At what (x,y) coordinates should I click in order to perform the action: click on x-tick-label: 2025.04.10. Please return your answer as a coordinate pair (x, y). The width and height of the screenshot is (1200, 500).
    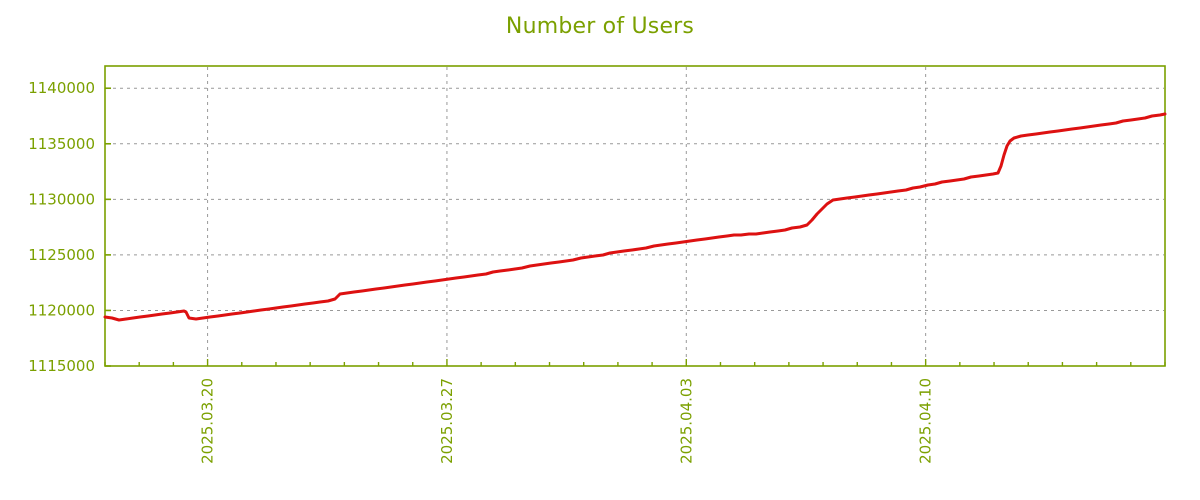
    Looking at the image, I should click on (926, 421).